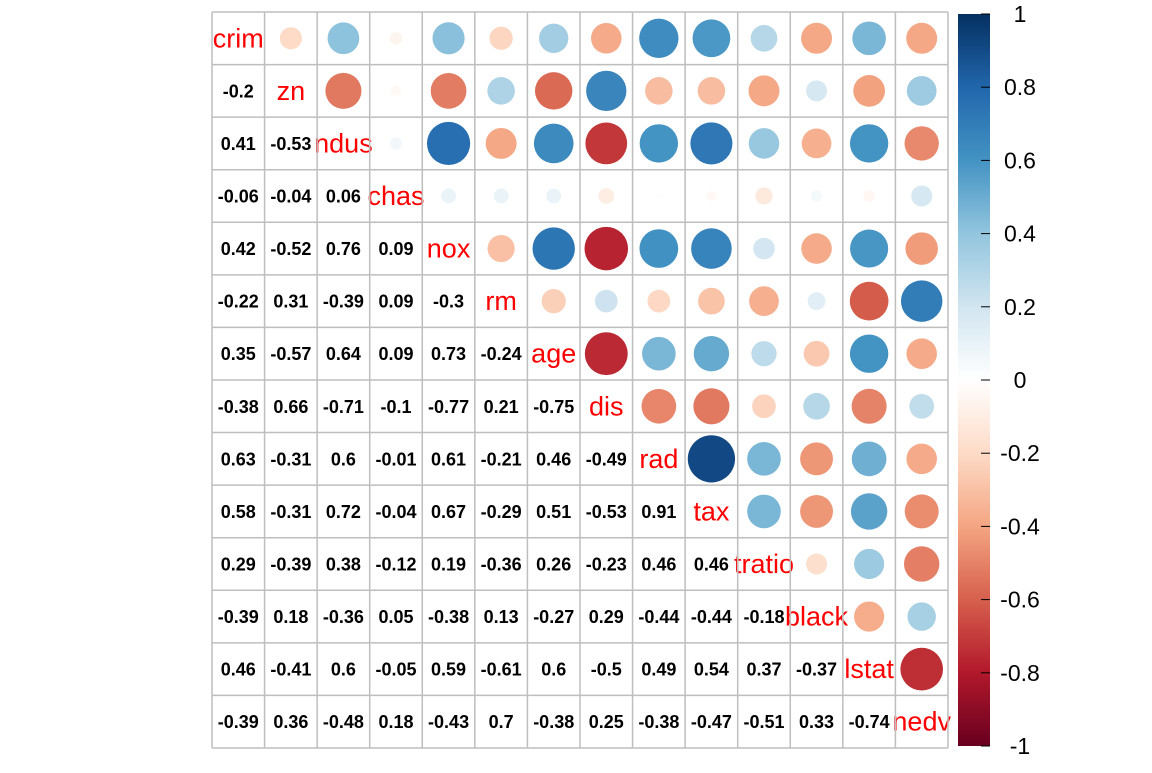 The height and width of the screenshot is (773, 1152). Describe the element at coordinates (816, 248) in the screenshot. I see `corr-circle-nox-black` at that location.